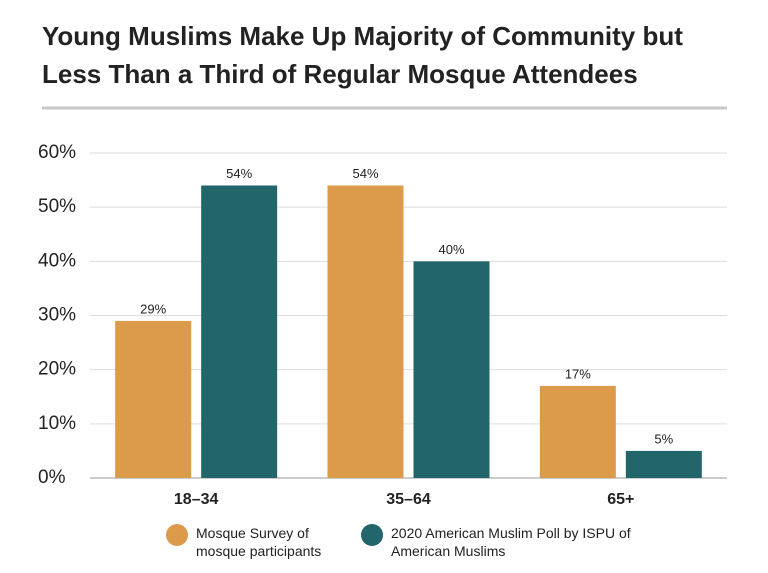  Describe the element at coordinates (259, 542) in the screenshot. I see `legend-label: Mosque Survey of mosque participants` at that location.